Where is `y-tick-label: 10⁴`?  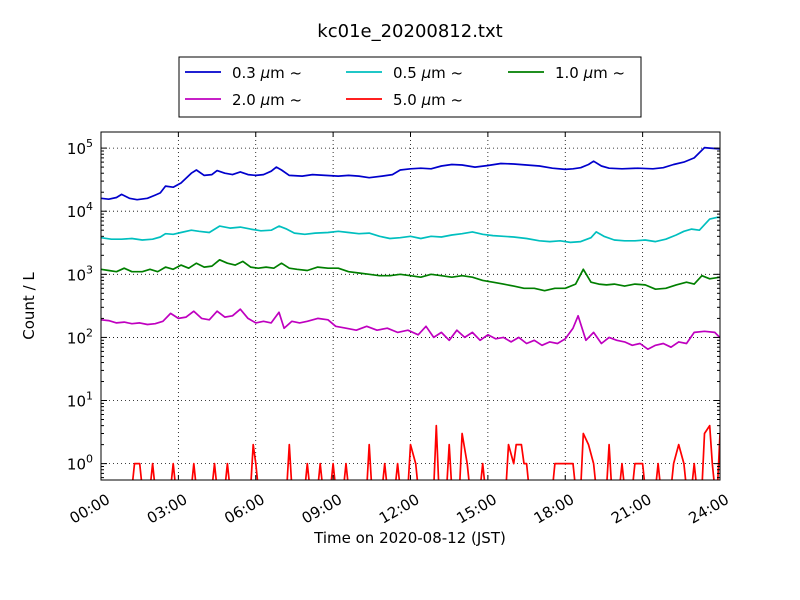 y-tick-label: 10⁴ is located at coordinates (80, 210).